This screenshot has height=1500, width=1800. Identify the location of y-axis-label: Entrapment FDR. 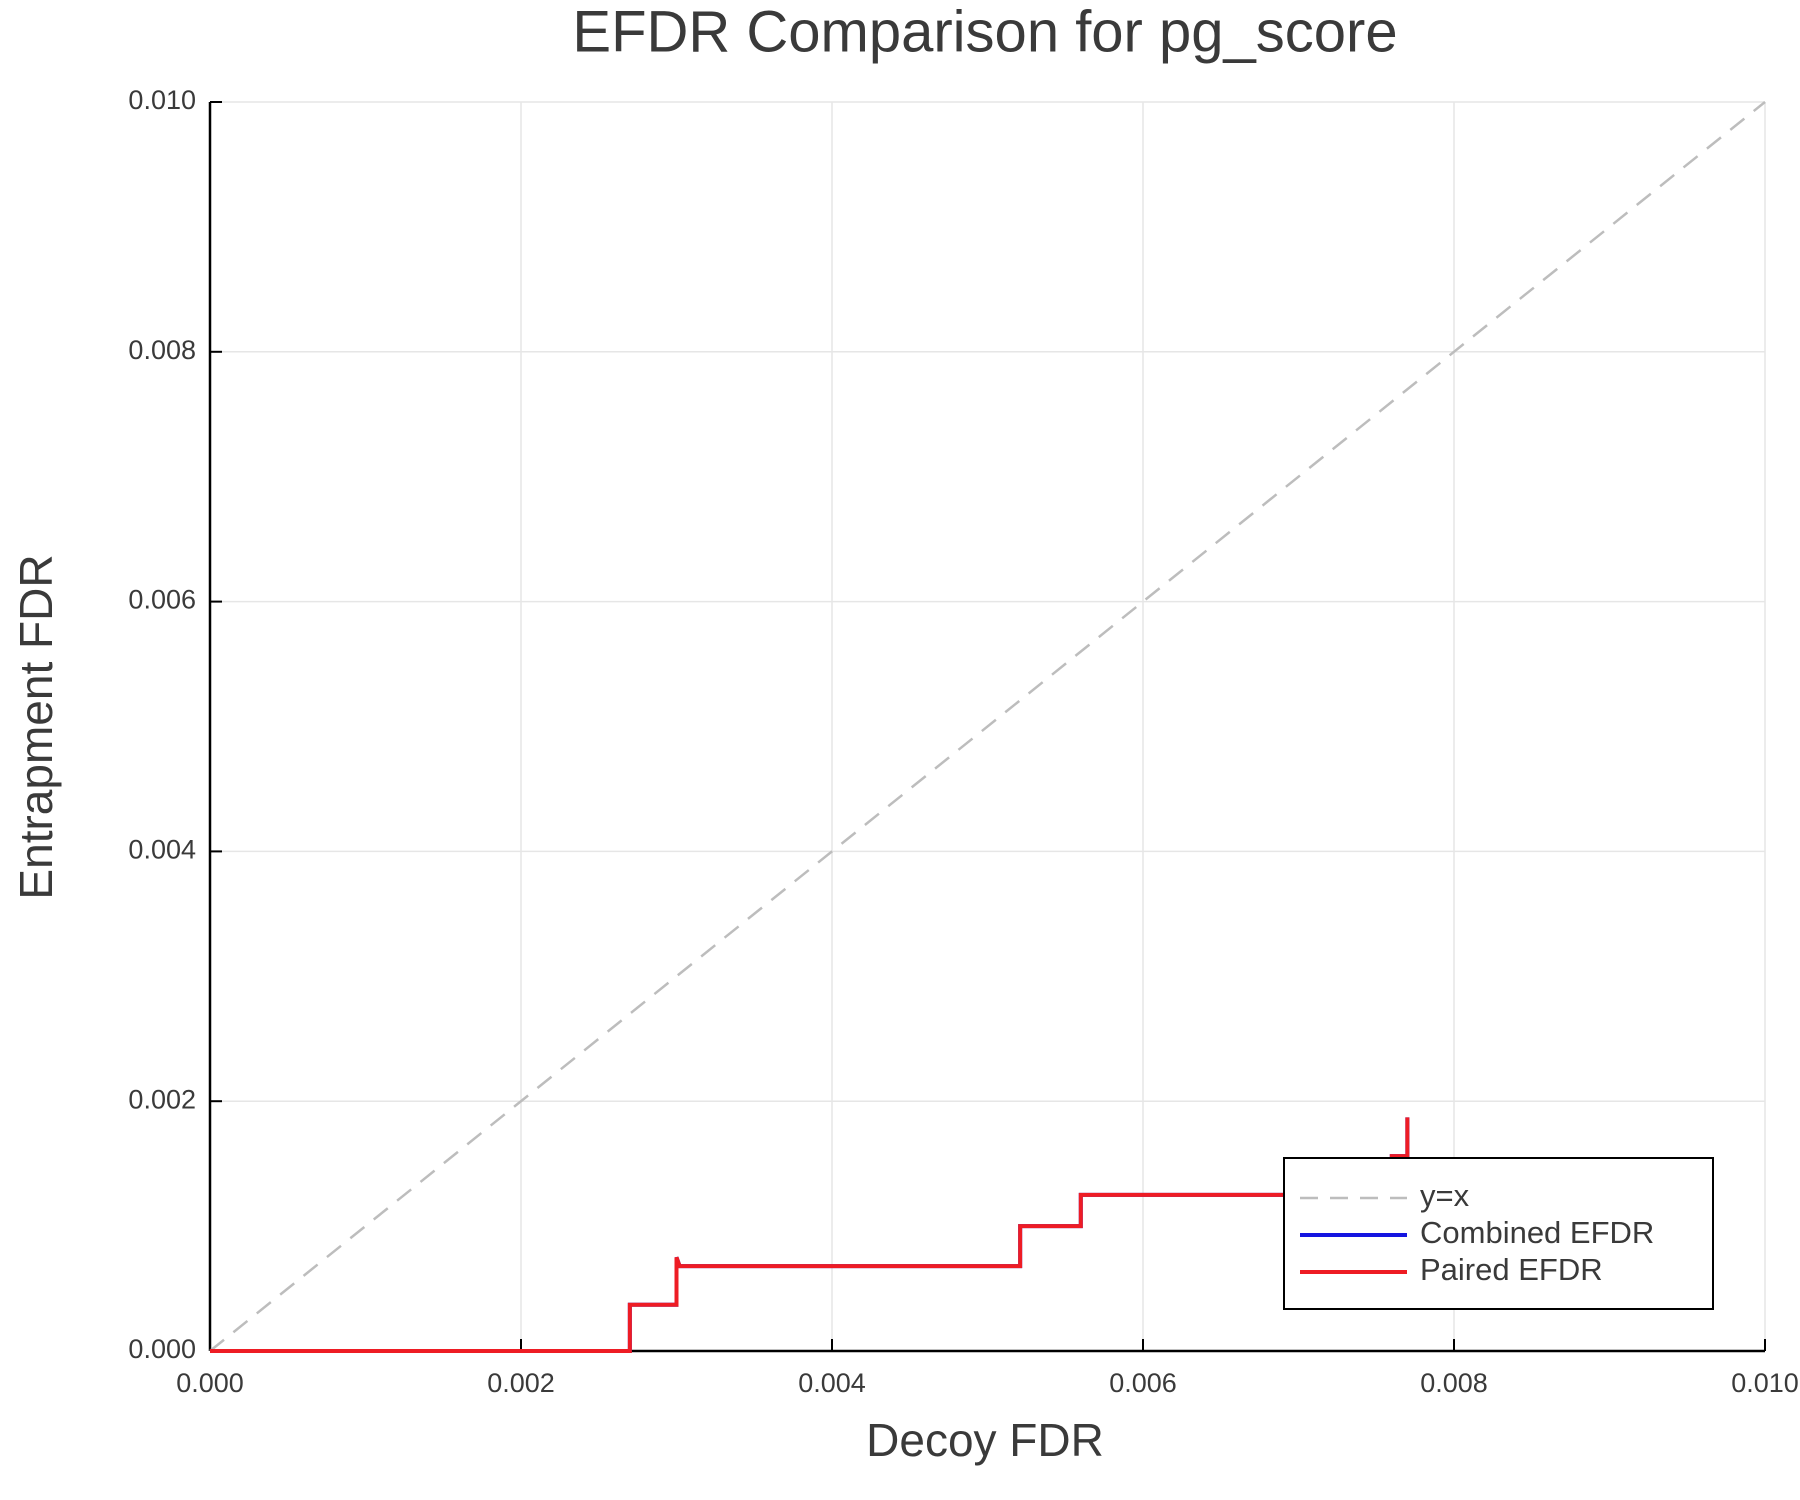
(36, 726).